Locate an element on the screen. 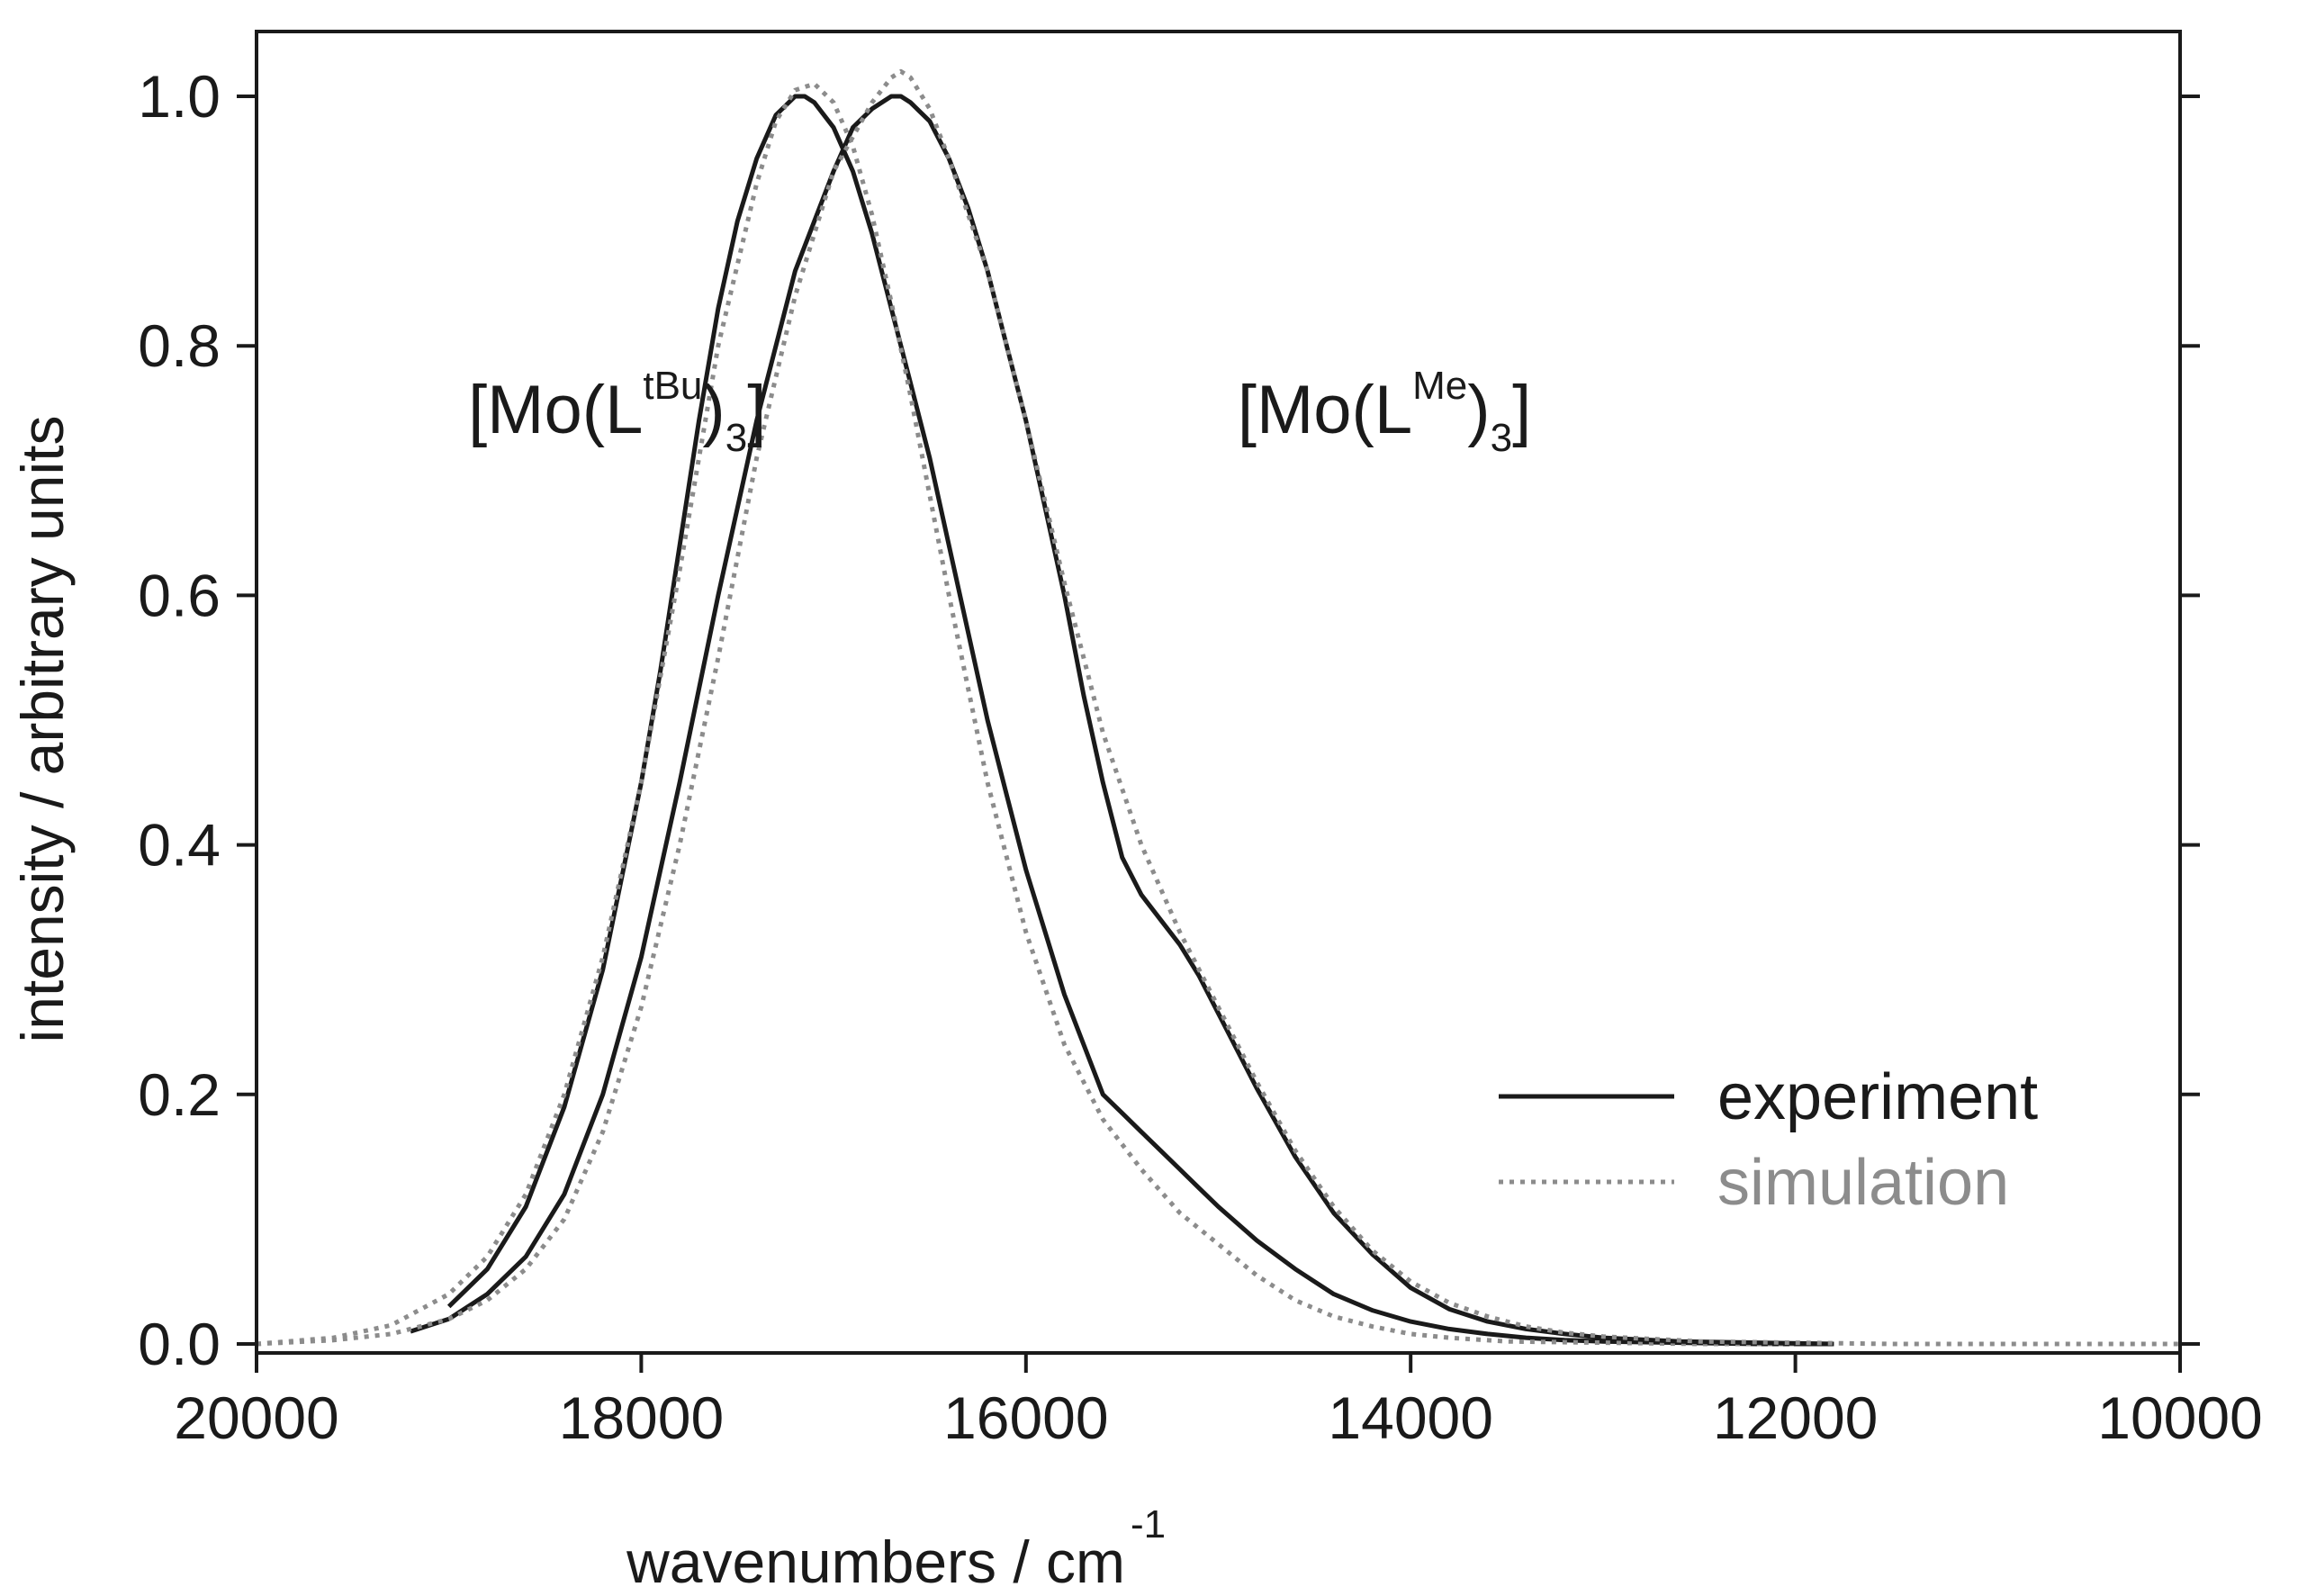  x-tick-label: 14000 is located at coordinates (1410, 1417).